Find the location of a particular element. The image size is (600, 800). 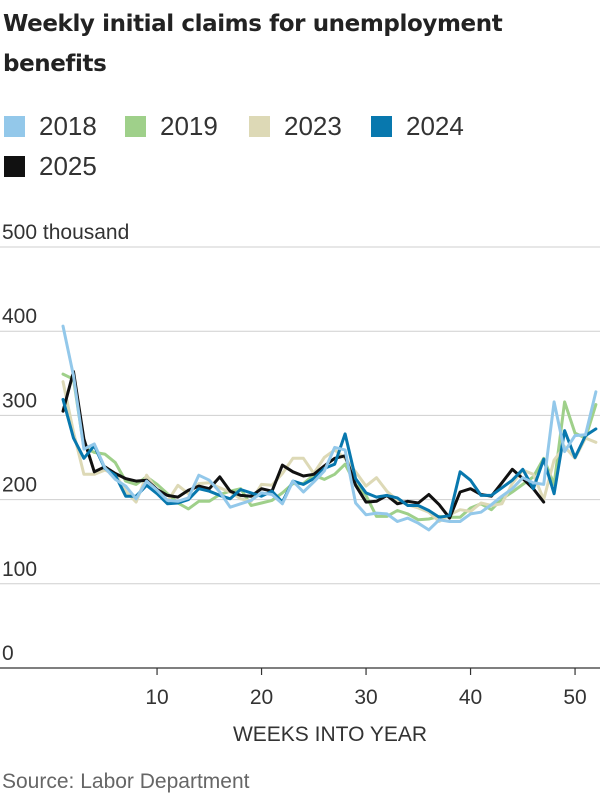

legend-swatch-2025 is located at coordinates (14, 166).